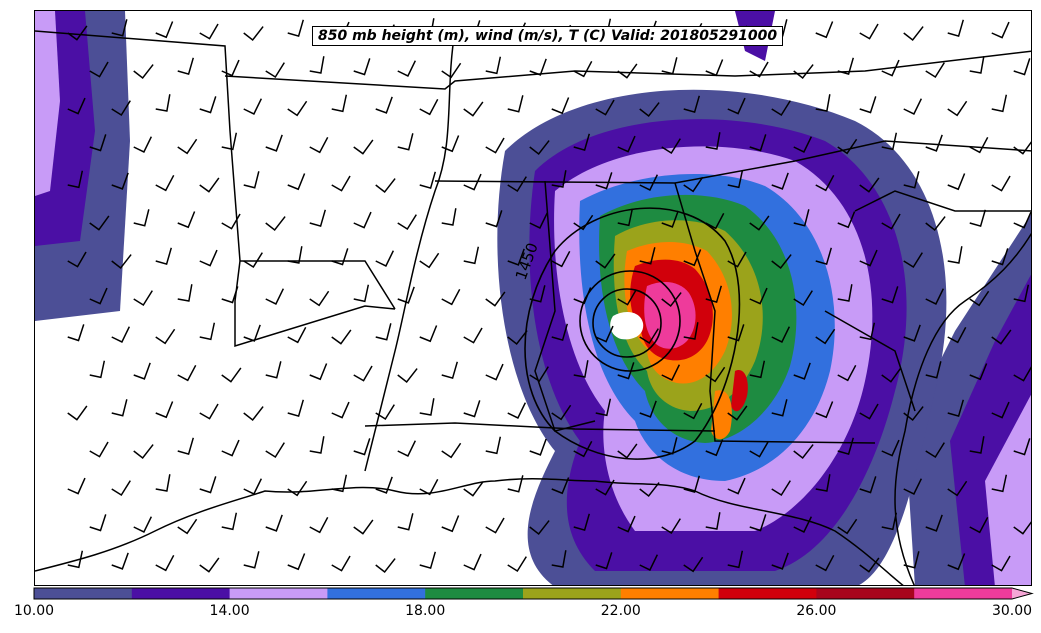 The width and height of the screenshot is (1041, 633). I want to click on shade-storm-eye, so click(627, 325).